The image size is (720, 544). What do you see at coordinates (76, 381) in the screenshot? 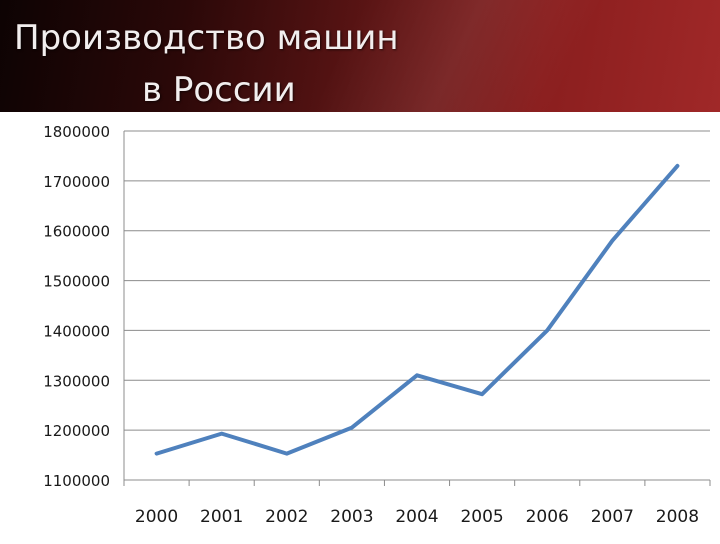
I see `y-tick-label: 1300000` at bounding box center [76, 381].